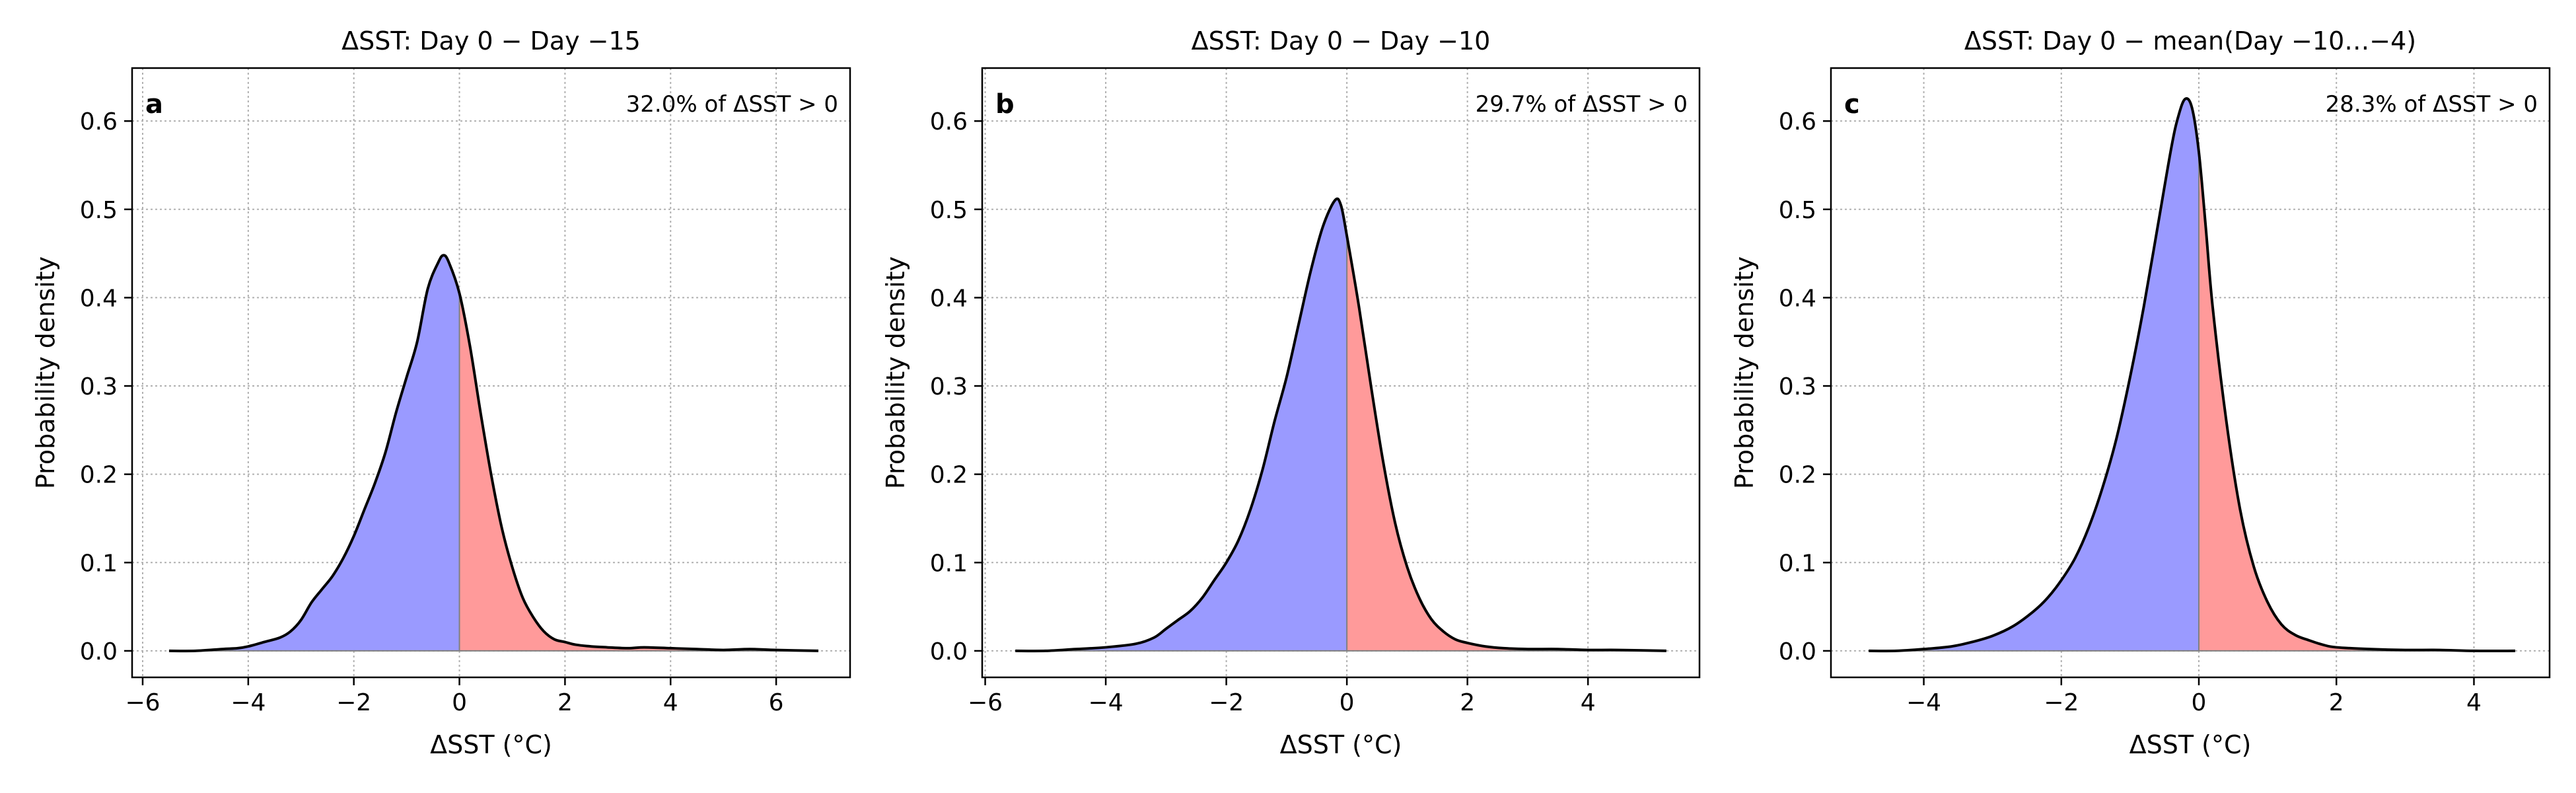 The width and height of the screenshot is (2576, 793). What do you see at coordinates (1852, 105) in the screenshot?
I see `panel-label: c` at bounding box center [1852, 105].